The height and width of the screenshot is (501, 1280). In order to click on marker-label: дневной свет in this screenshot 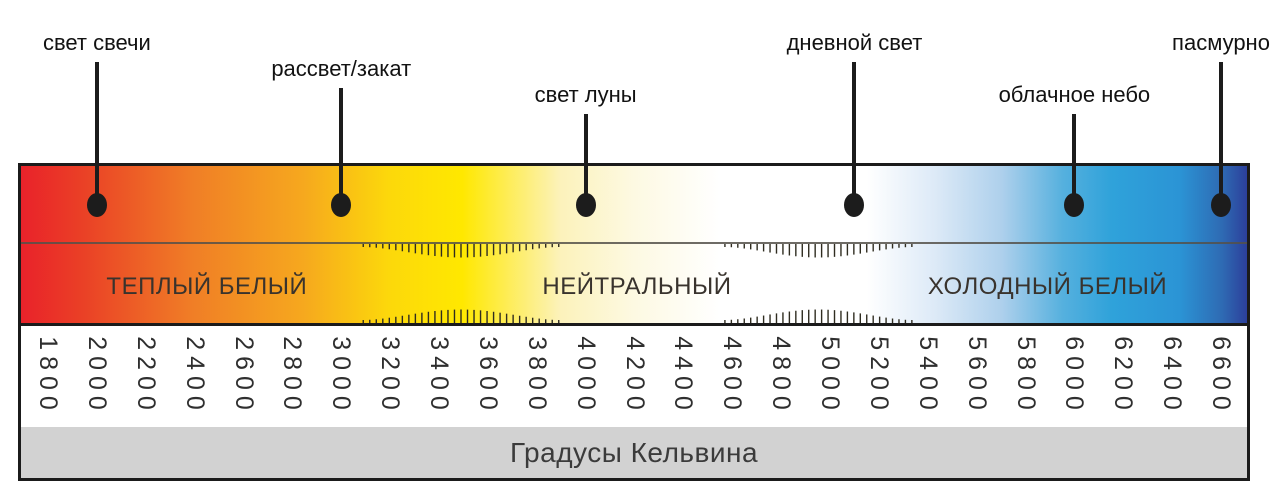, I will do `click(854, 42)`.